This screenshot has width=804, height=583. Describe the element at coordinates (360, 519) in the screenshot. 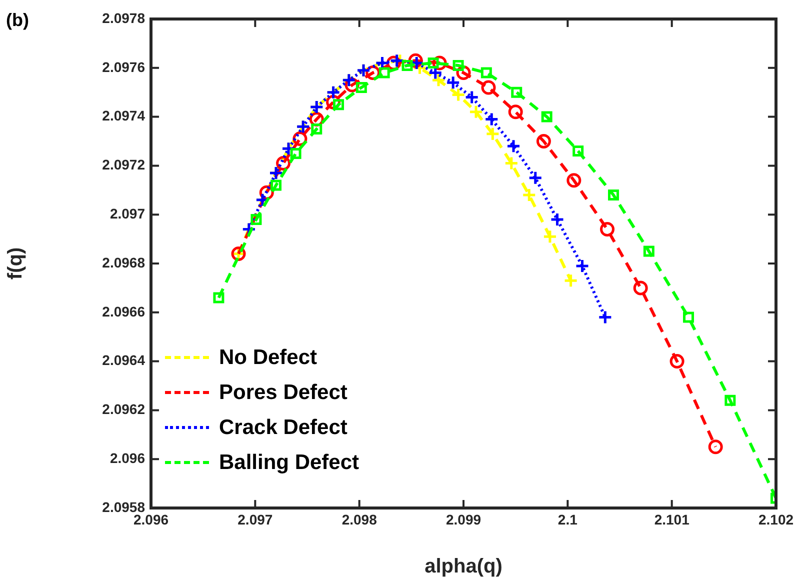

I see `x-tick-label: 2.098` at that location.